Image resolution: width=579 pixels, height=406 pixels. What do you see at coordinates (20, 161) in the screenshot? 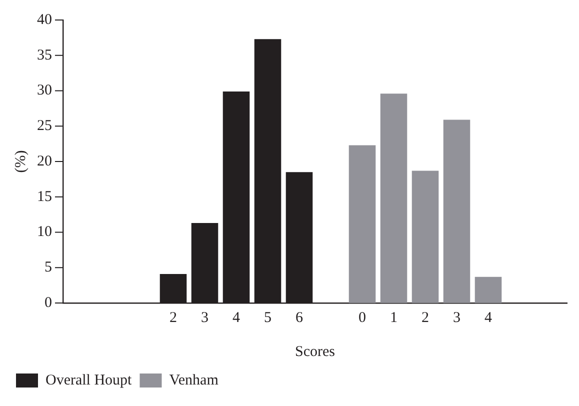
I see `y-axis-title: (%)` at bounding box center [20, 161].